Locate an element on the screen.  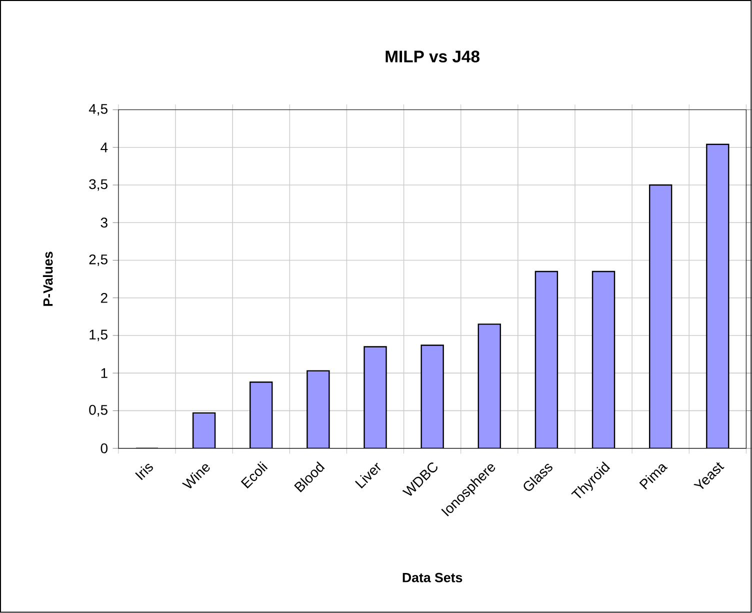
y-tick-label: 4,5 is located at coordinates (98, 110).